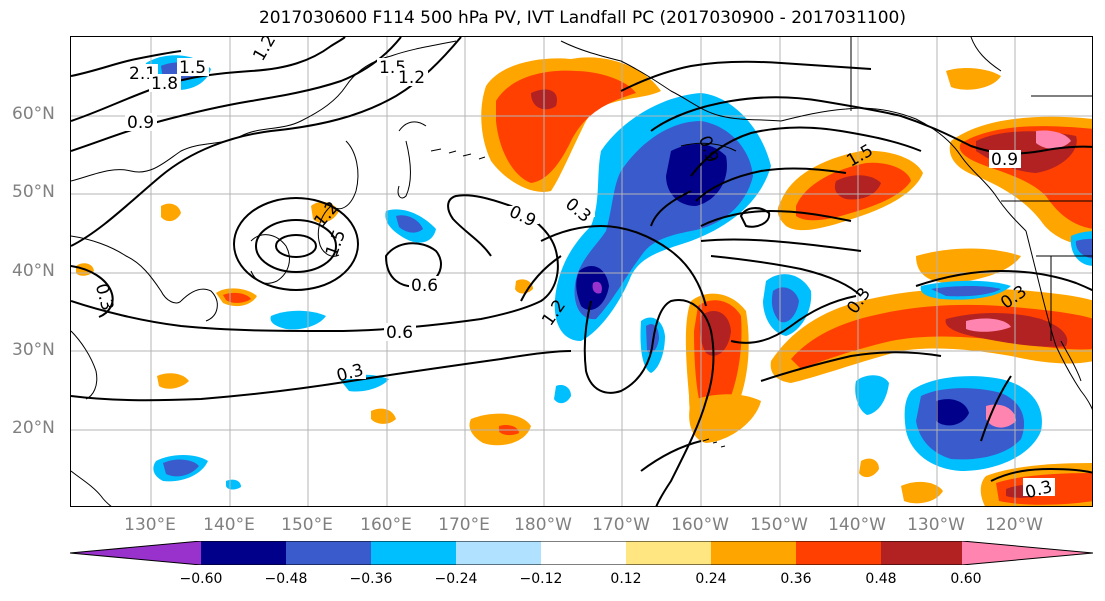 The image size is (1105, 601). Describe the element at coordinates (386, 525) in the screenshot. I see `lon-label-160e: 160°E` at that location.